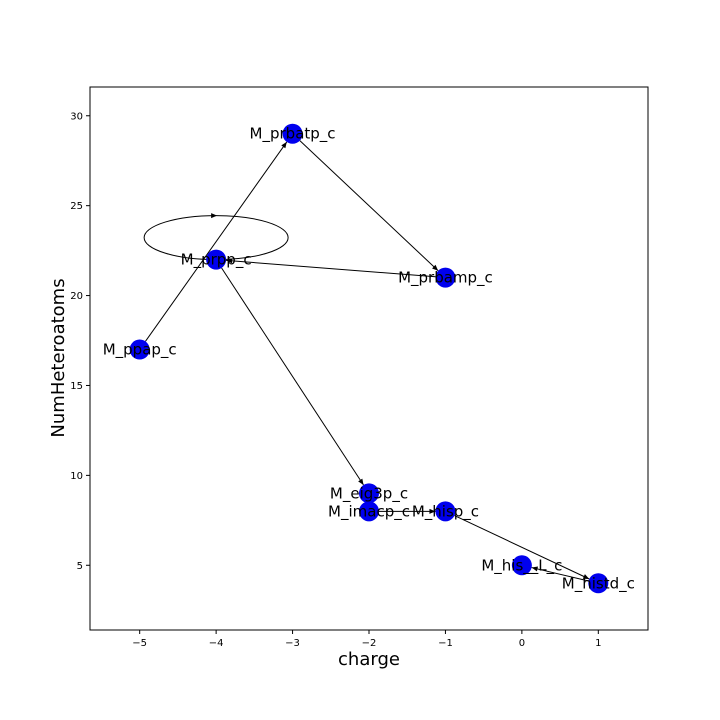 This screenshot has height=720, width=720. What do you see at coordinates (369, 643) in the screenshot?
I see `x-tick-label: −2` at bounding box center [369, 643].